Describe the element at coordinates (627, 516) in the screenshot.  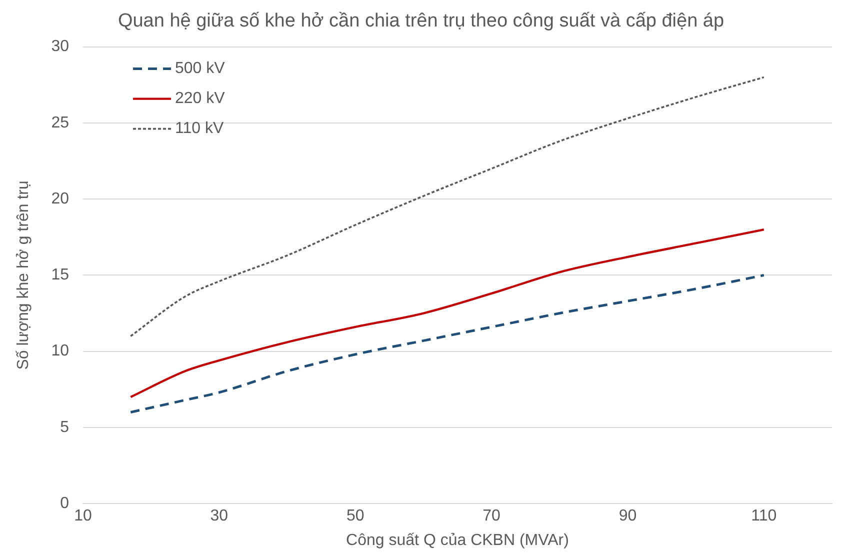
I see `x-tick-label: 90` at that location.